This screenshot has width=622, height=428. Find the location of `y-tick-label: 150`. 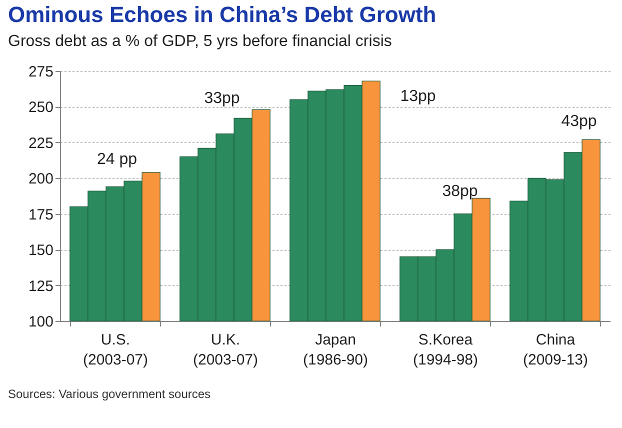

y-tick-label: 150 is located at coordinates (41, 251).